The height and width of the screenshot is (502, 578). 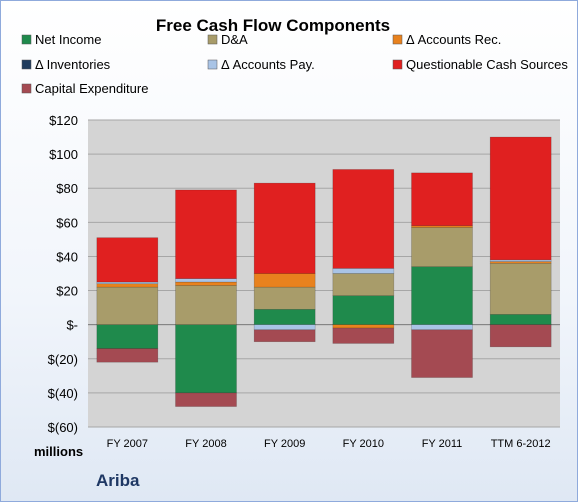 What do you see at coordinates (63, 154) in the screenshot?
I see `y-tick-label: $100` at bounding box center [63, 154].